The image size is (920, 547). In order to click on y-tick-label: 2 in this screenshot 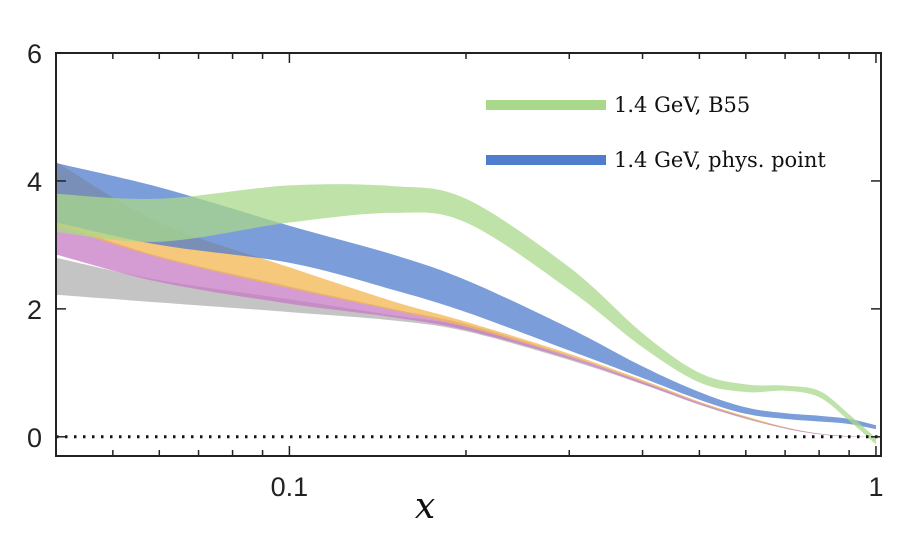, I will do `click(34, 310)`.